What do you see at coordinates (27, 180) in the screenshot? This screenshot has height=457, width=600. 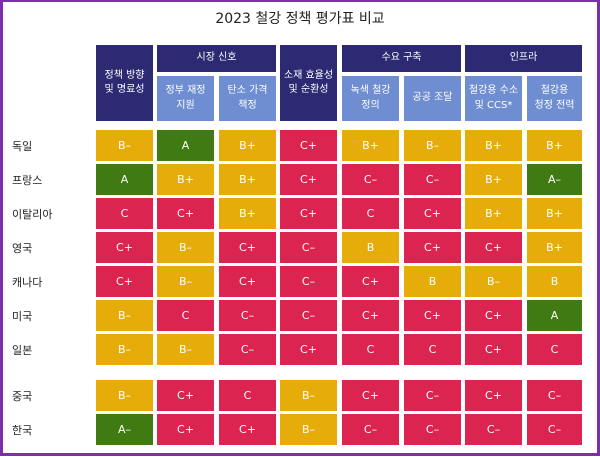 I see `row-label-country: 프랑스` at bounding box center [27, 180].